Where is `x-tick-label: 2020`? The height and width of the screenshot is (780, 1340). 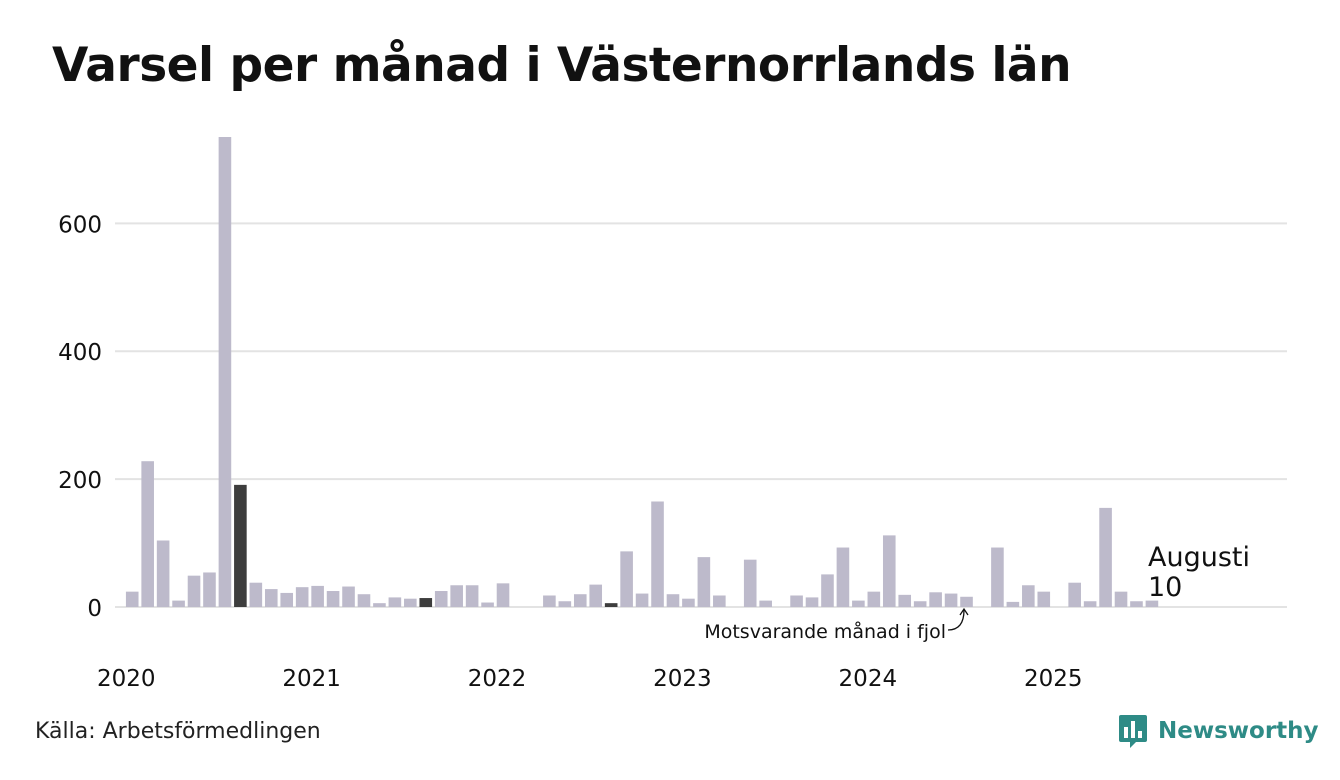 x-tick-label: 2020 is located at coordinates (126, 679).